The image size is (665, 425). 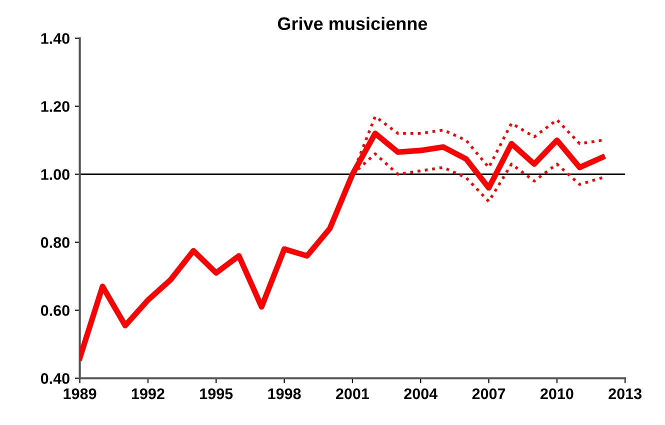 I want to click on x-tick-label: 2010, so click(x=557, y=394).